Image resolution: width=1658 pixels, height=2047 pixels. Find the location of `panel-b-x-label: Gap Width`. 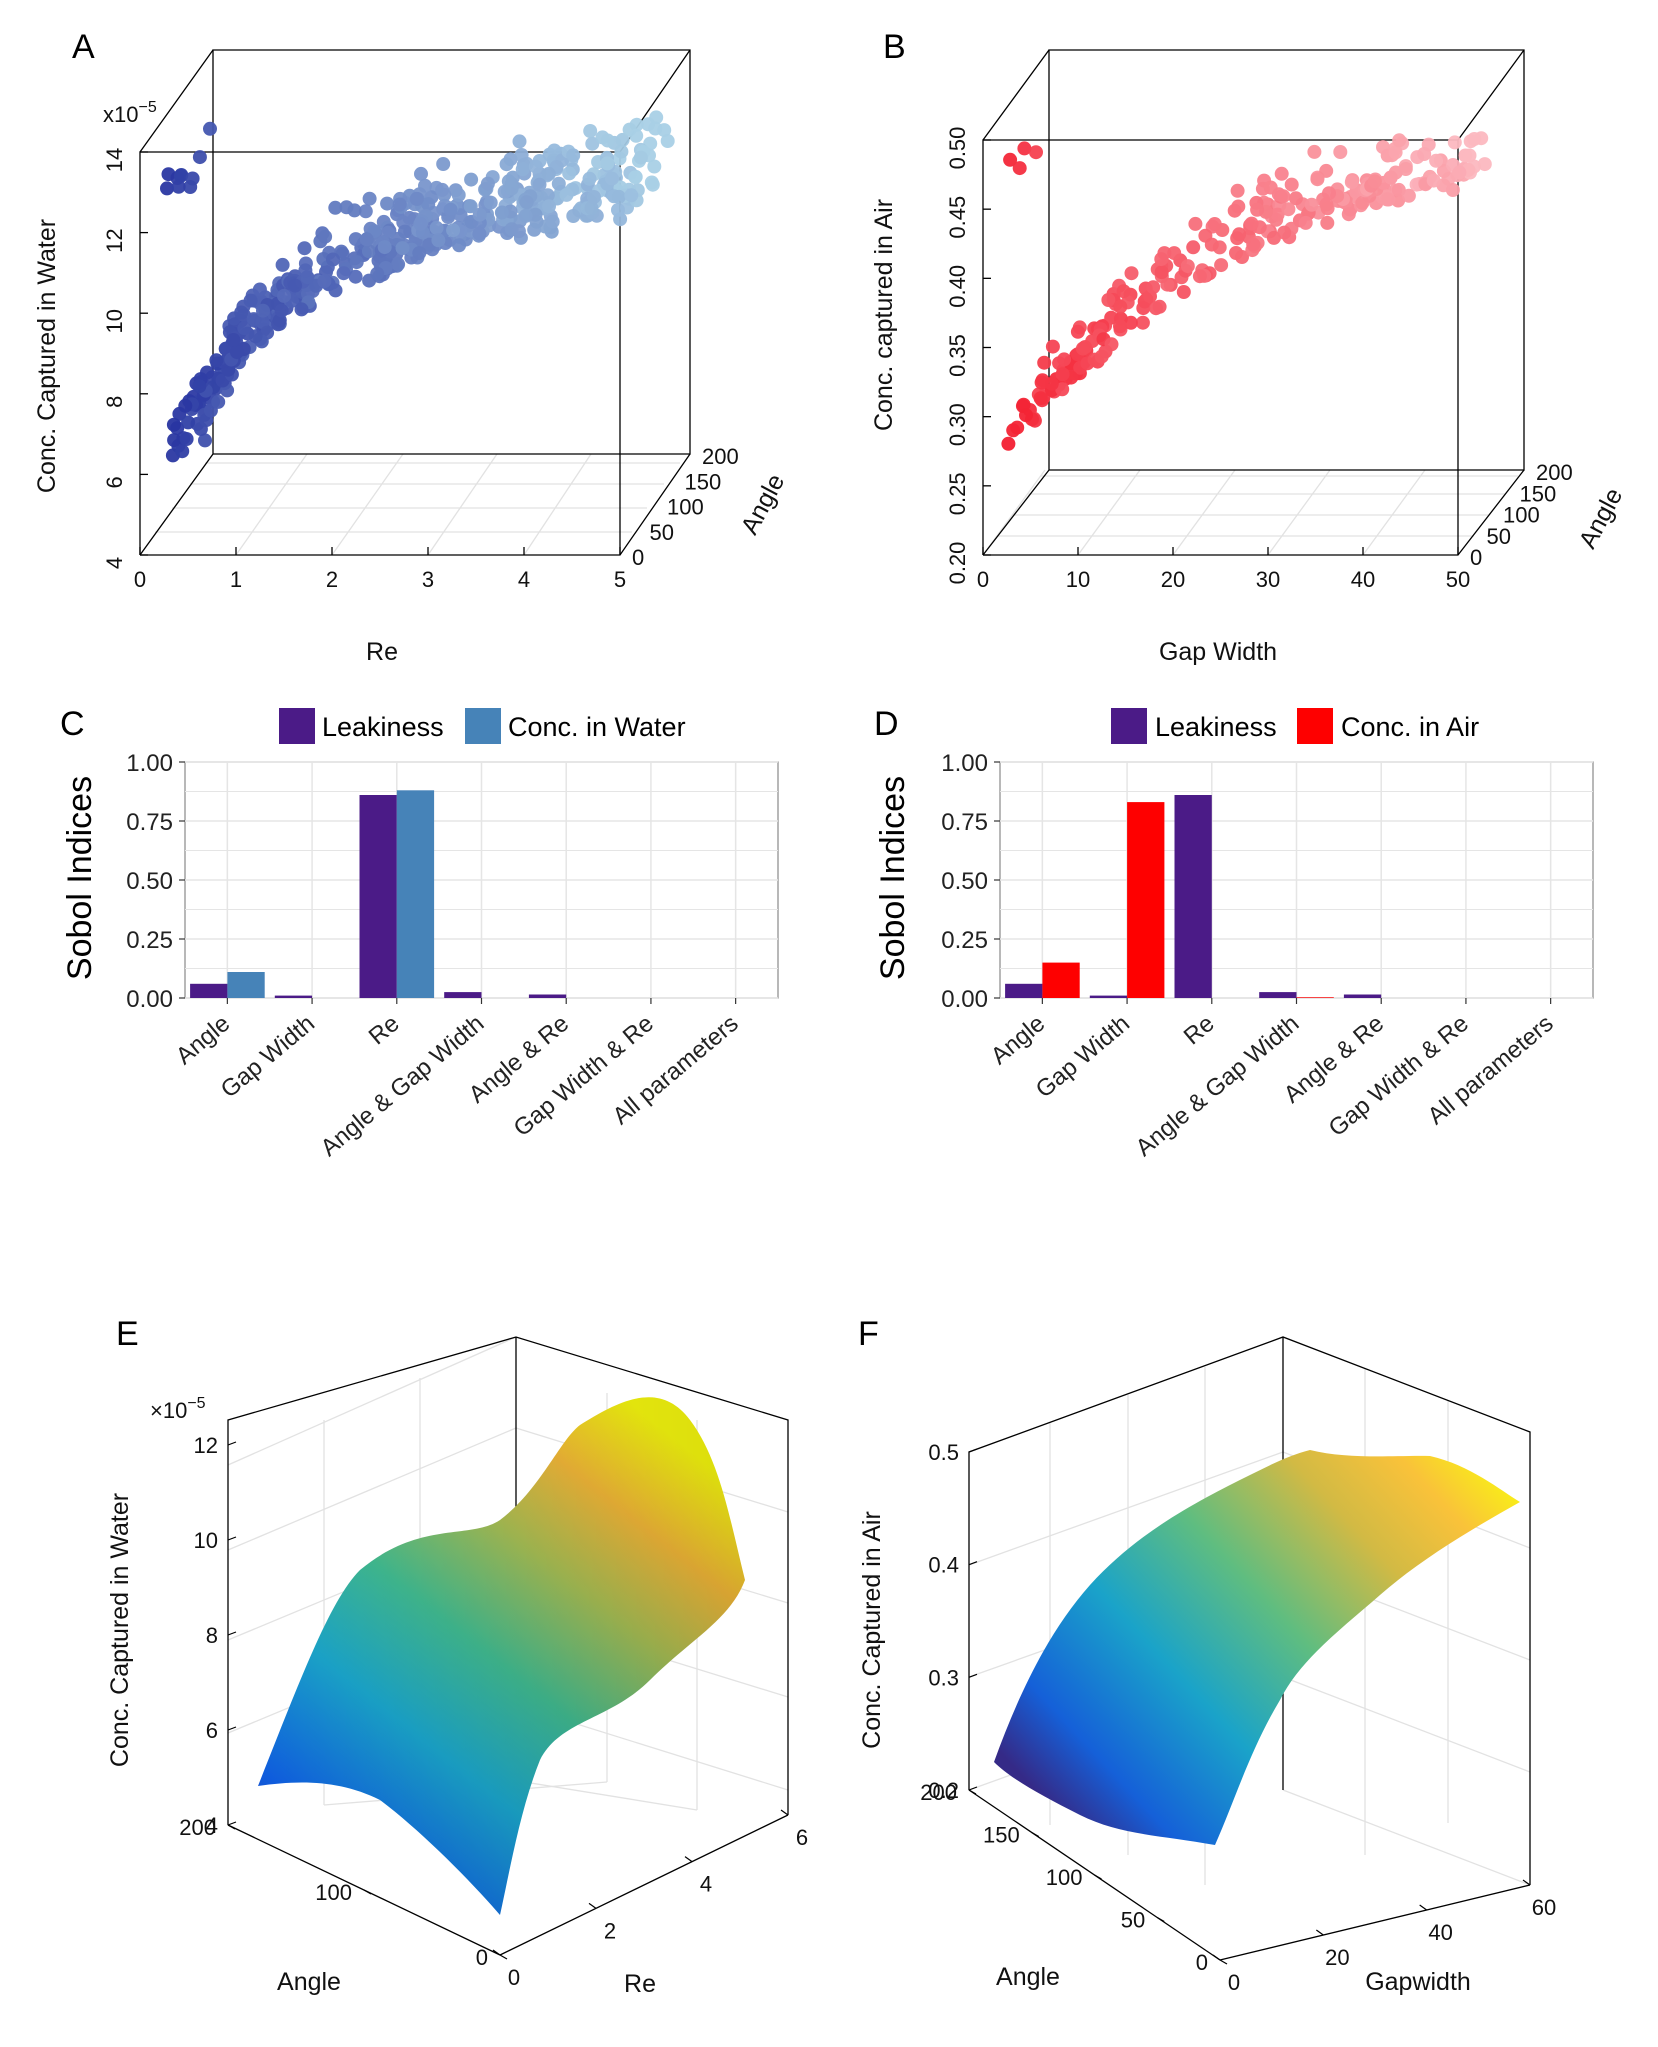

panel-b-x-label: Gap Width is located at coordinates (1218, 652).